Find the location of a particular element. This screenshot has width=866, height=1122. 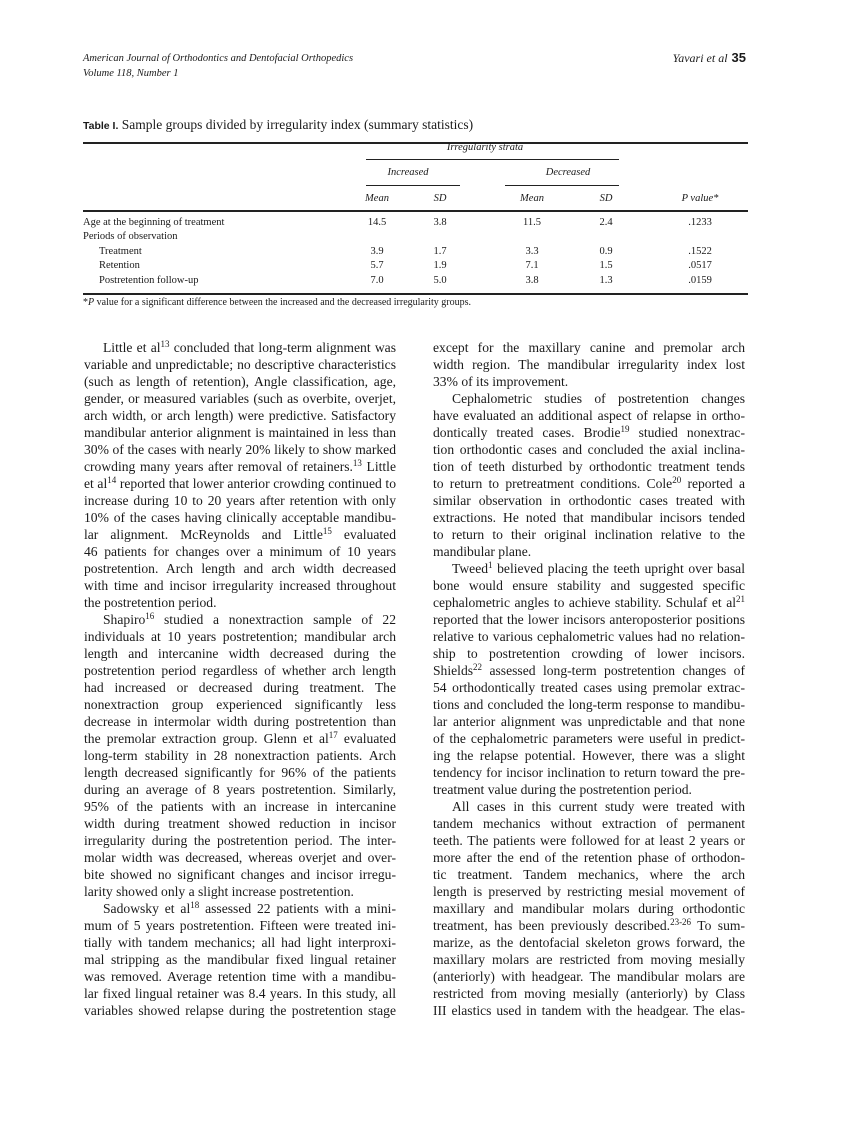

text-line: mandibular plane. is located at coordinates (482, 551).